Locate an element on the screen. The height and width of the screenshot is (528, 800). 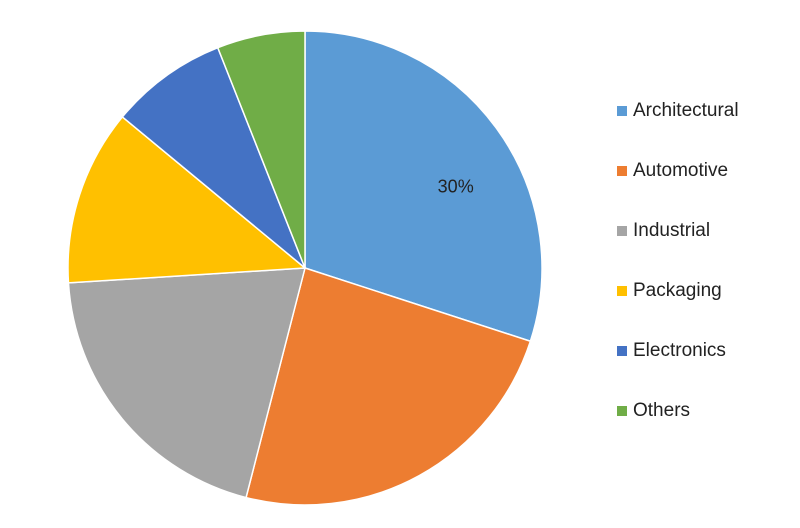
legend-label: Industrial is located at coordinates (671, 230).